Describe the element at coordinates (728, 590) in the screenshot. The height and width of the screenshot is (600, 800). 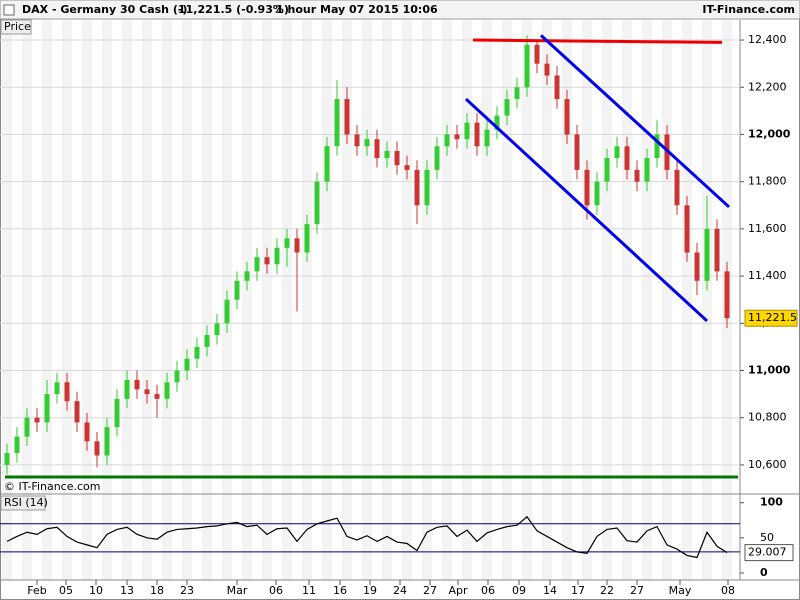
I see `x-tick-label: 08` at that location.